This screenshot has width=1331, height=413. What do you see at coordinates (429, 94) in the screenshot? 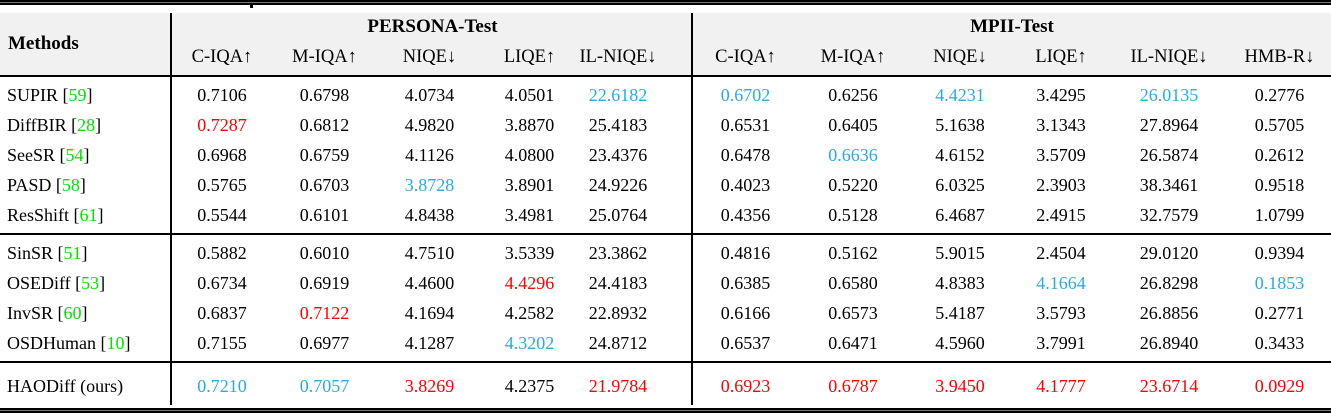
I see `metric-value: 4.0734` at bounding box center [429, 94].